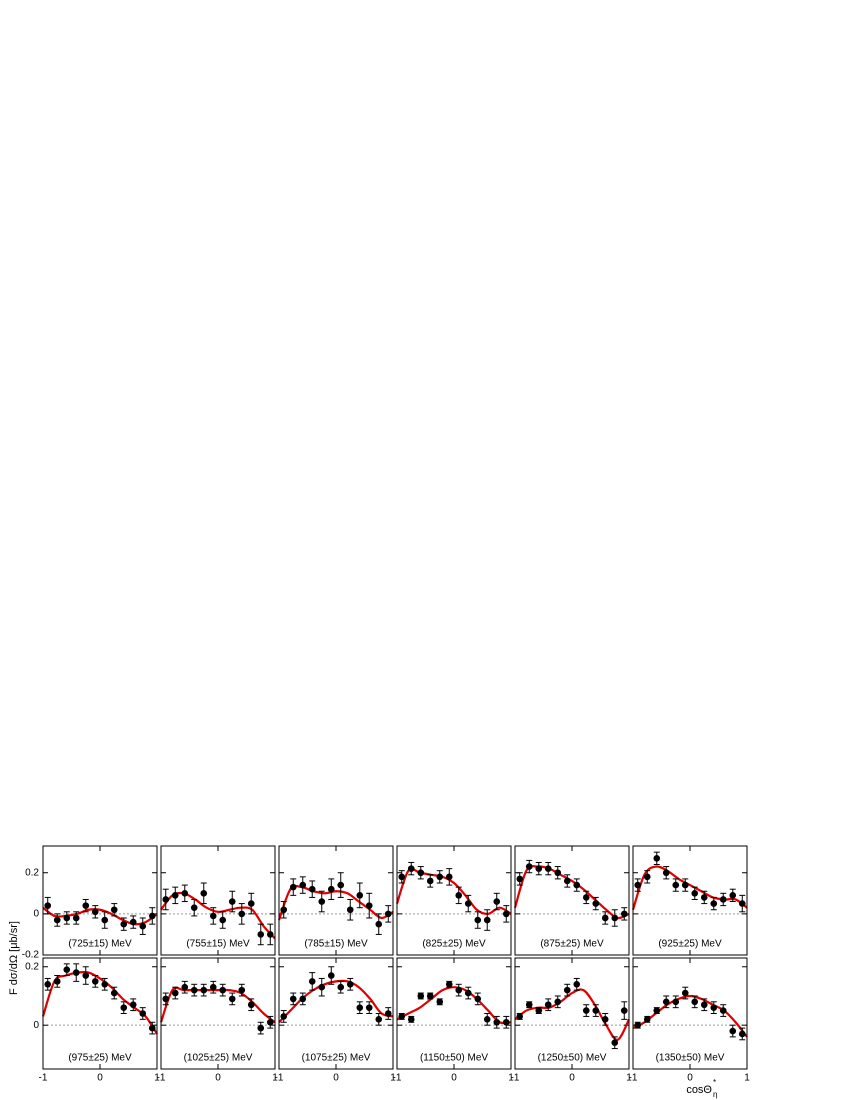 The height and width of the screenshot is (1100, 850). What do you see at coordinates (336, 1058) in the screenshot?
I see `panel-label: (1075±25) MeV` at bounding box center [336, 1058].